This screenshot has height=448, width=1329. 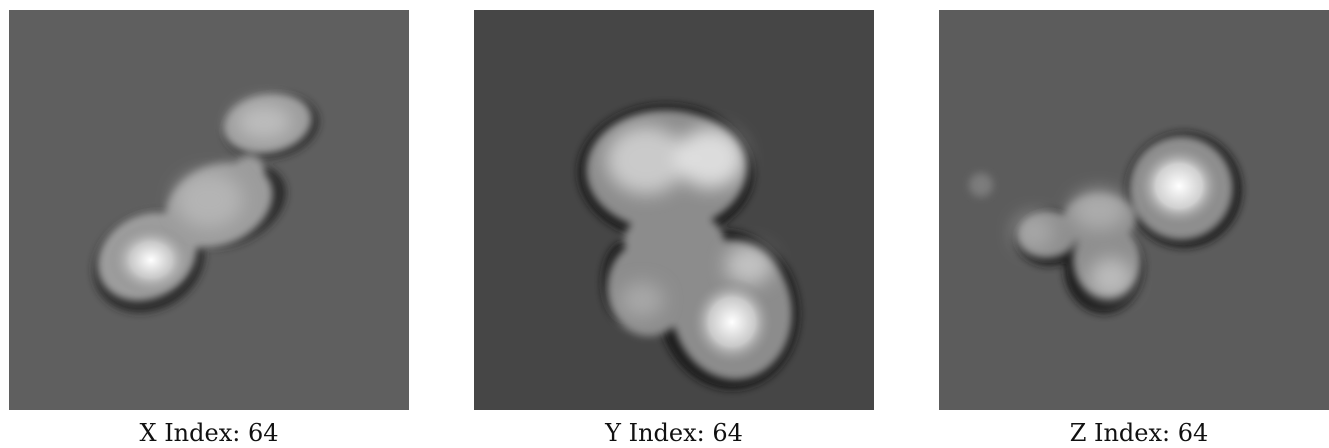 I want to click on z-index-caption: Z Index: 64, so click(x=1139, y=433).